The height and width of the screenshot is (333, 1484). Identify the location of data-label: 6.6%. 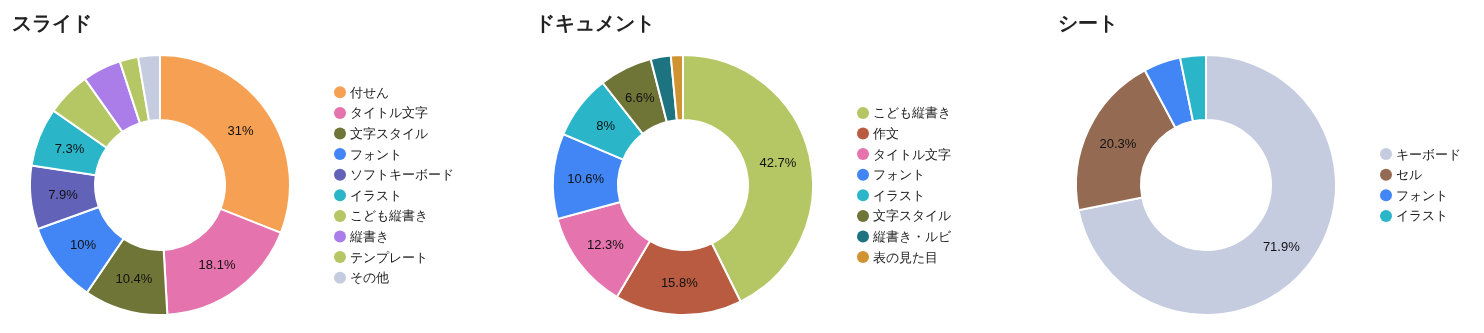
(640, 98).